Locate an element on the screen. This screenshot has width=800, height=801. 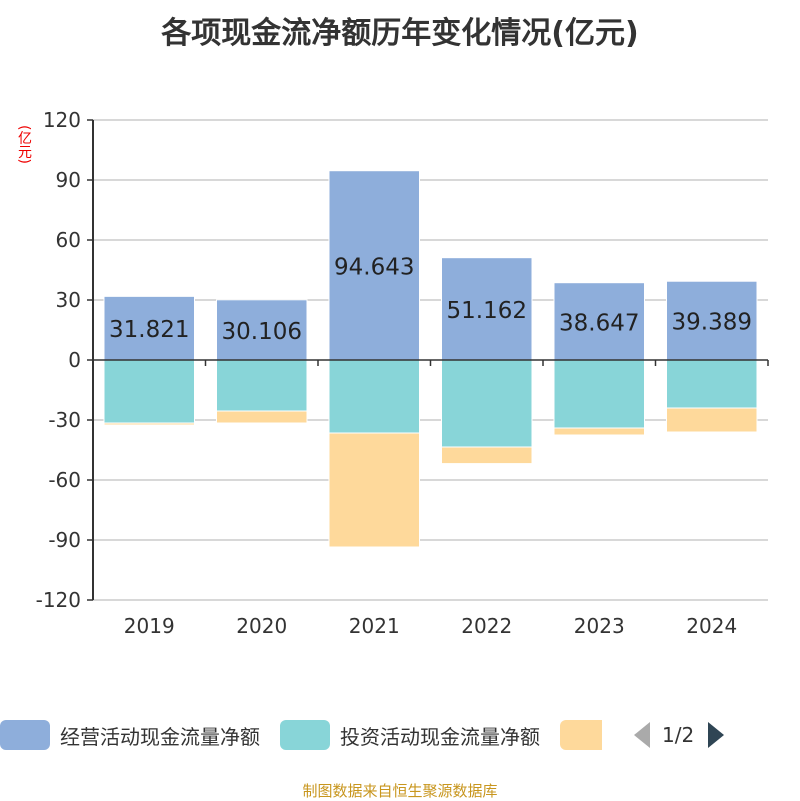
data-label: 30.106 is located at coordinates (262, 332).